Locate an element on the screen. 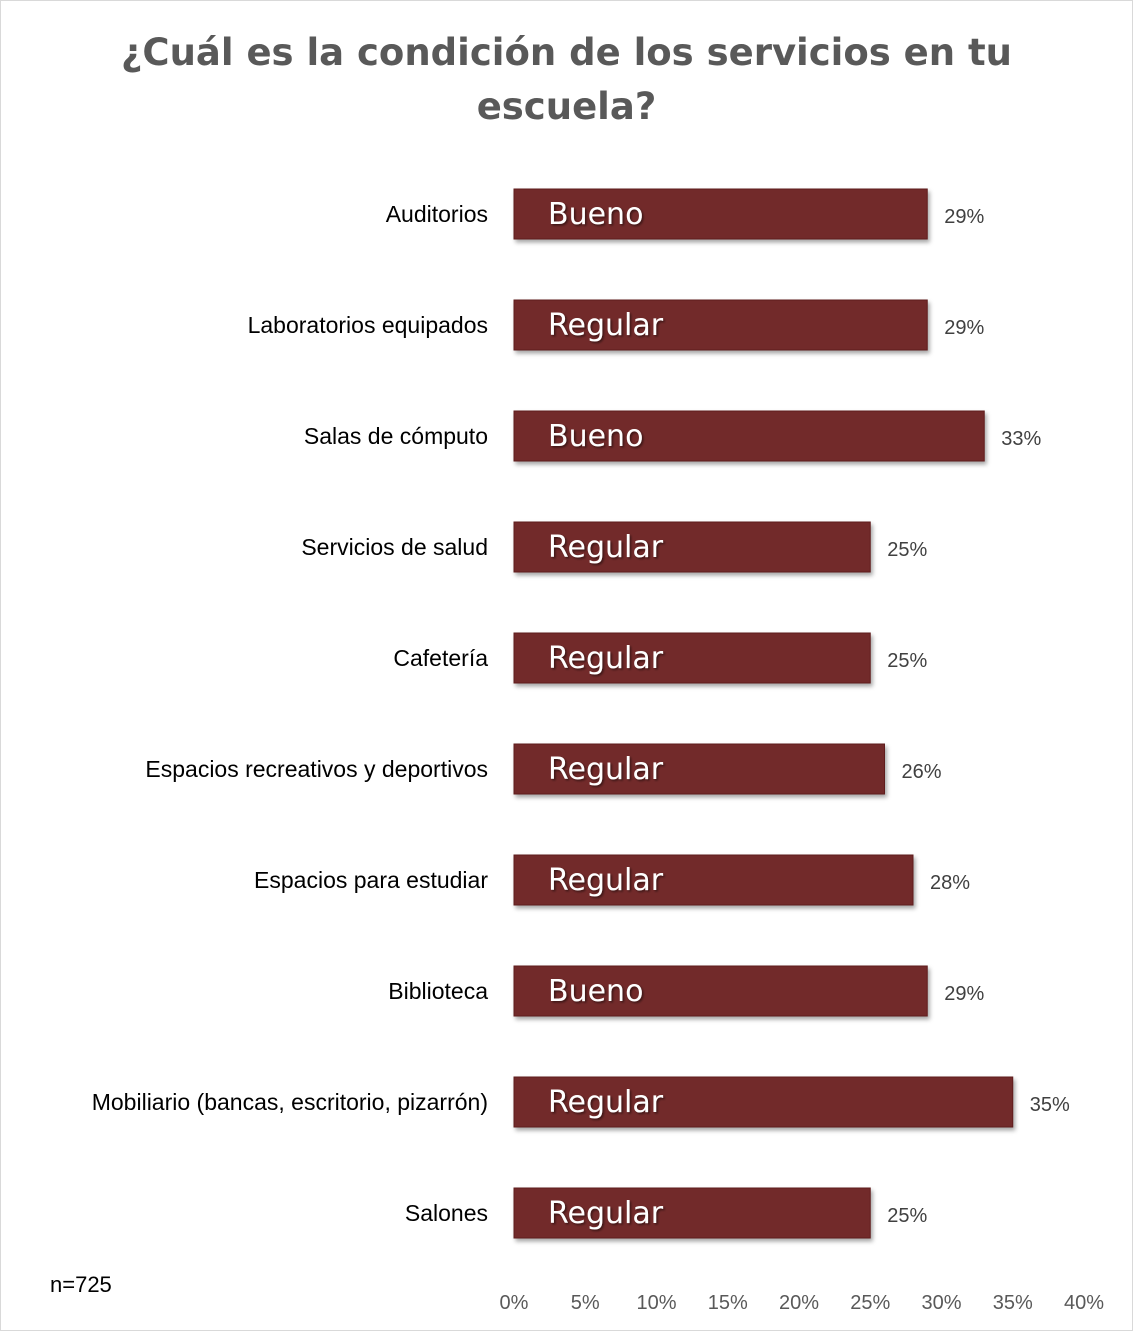 Image resolution: width=1133 pixels, height=1331 pixels. category-label: Auditorios is located at coordinates (437, 214).